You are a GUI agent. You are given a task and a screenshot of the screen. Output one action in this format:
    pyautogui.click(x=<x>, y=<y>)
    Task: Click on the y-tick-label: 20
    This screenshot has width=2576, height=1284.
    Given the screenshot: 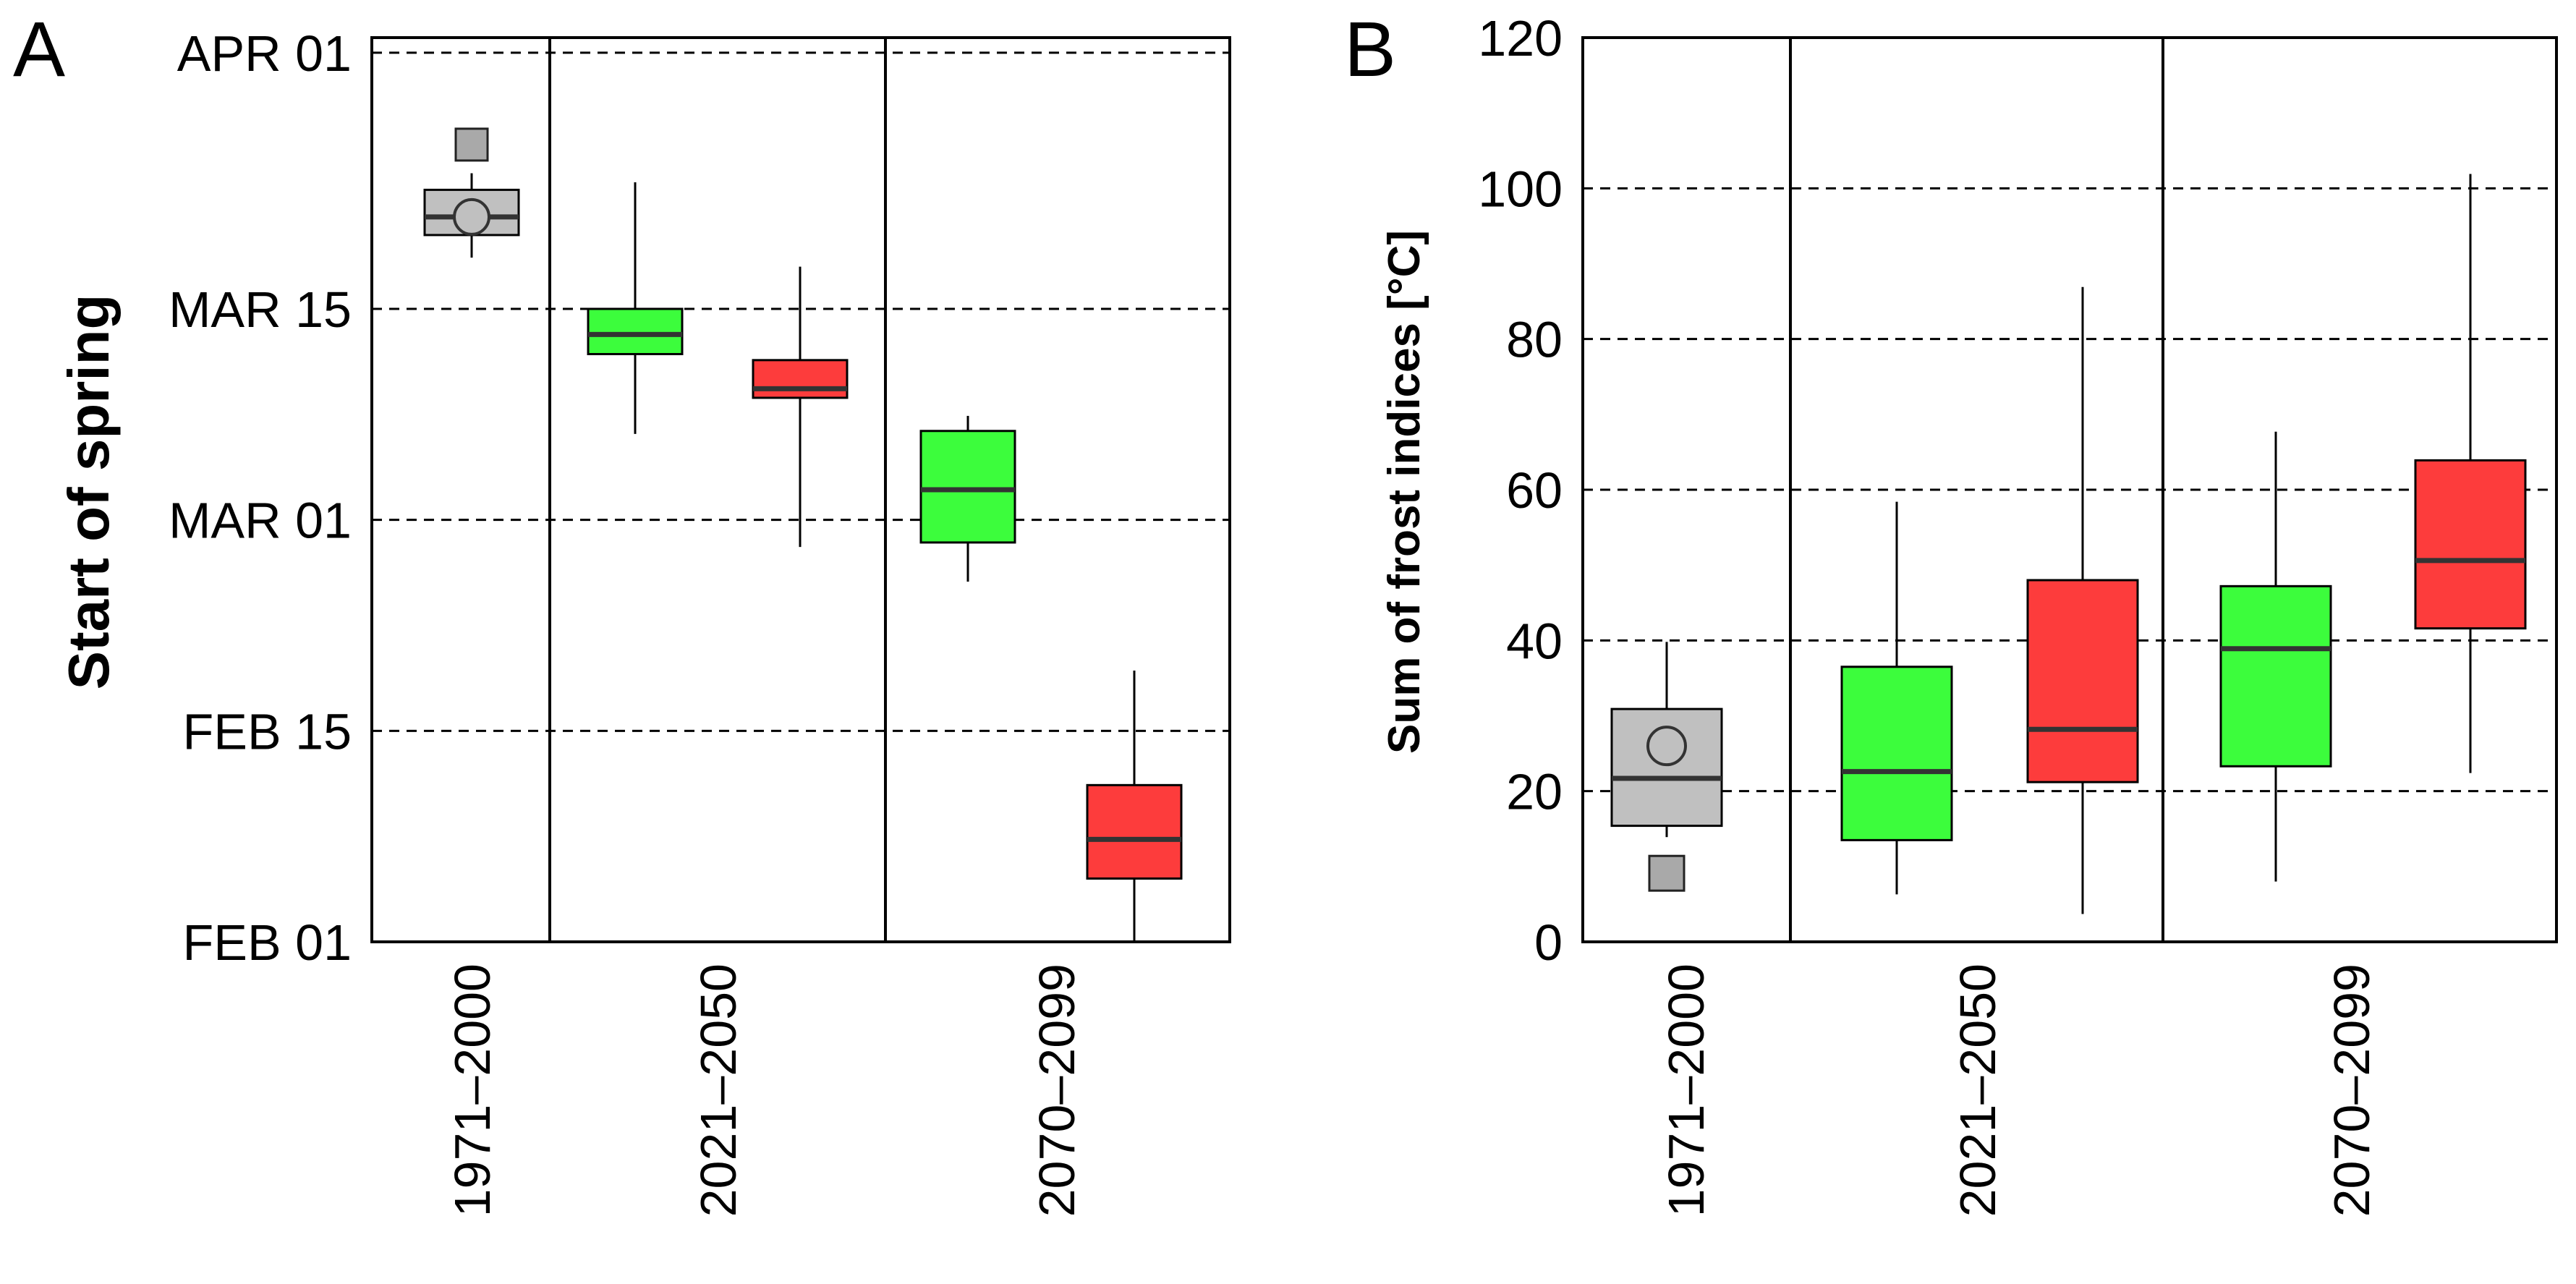 What is the action you would take?
    pyautogui.click(x=1534, y=792)
    